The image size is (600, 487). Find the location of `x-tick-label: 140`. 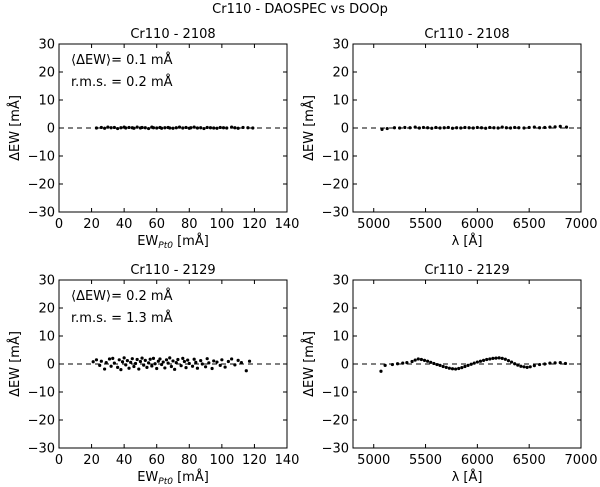

x-tick-label: 140 is located at coordinates (287, 224).